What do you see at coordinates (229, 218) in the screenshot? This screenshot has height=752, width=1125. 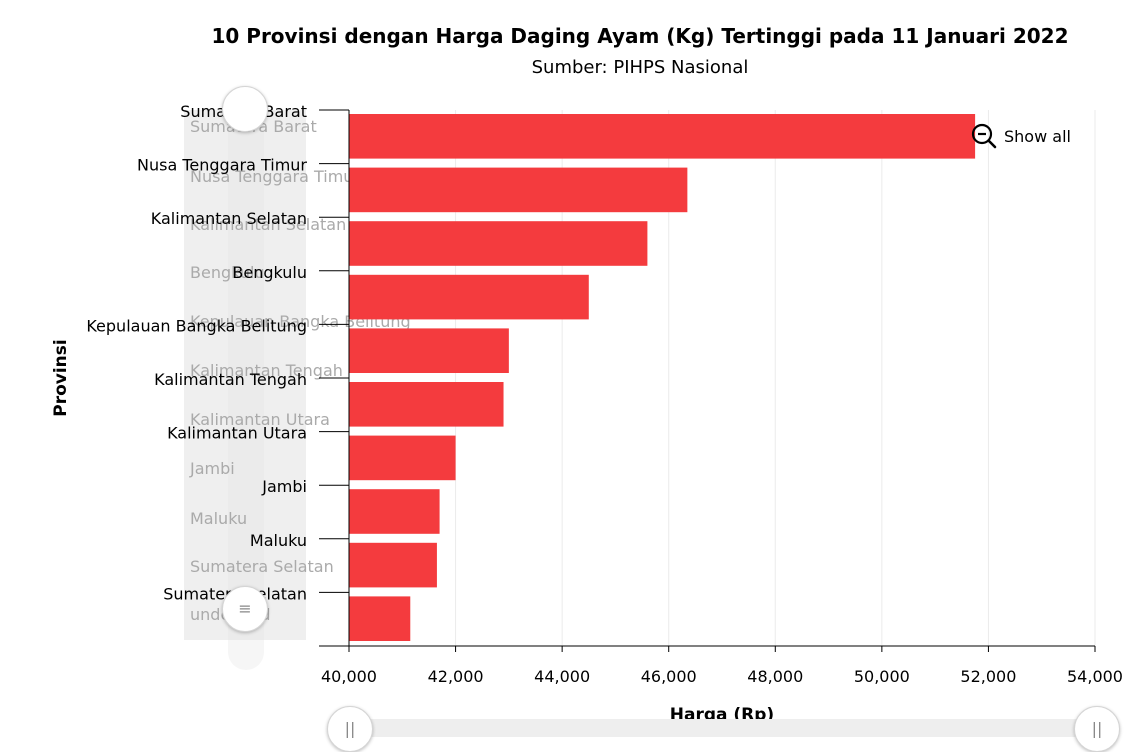 I see `y-tick-label: Kalimantan Selatan` at bounding box center [229, 218].